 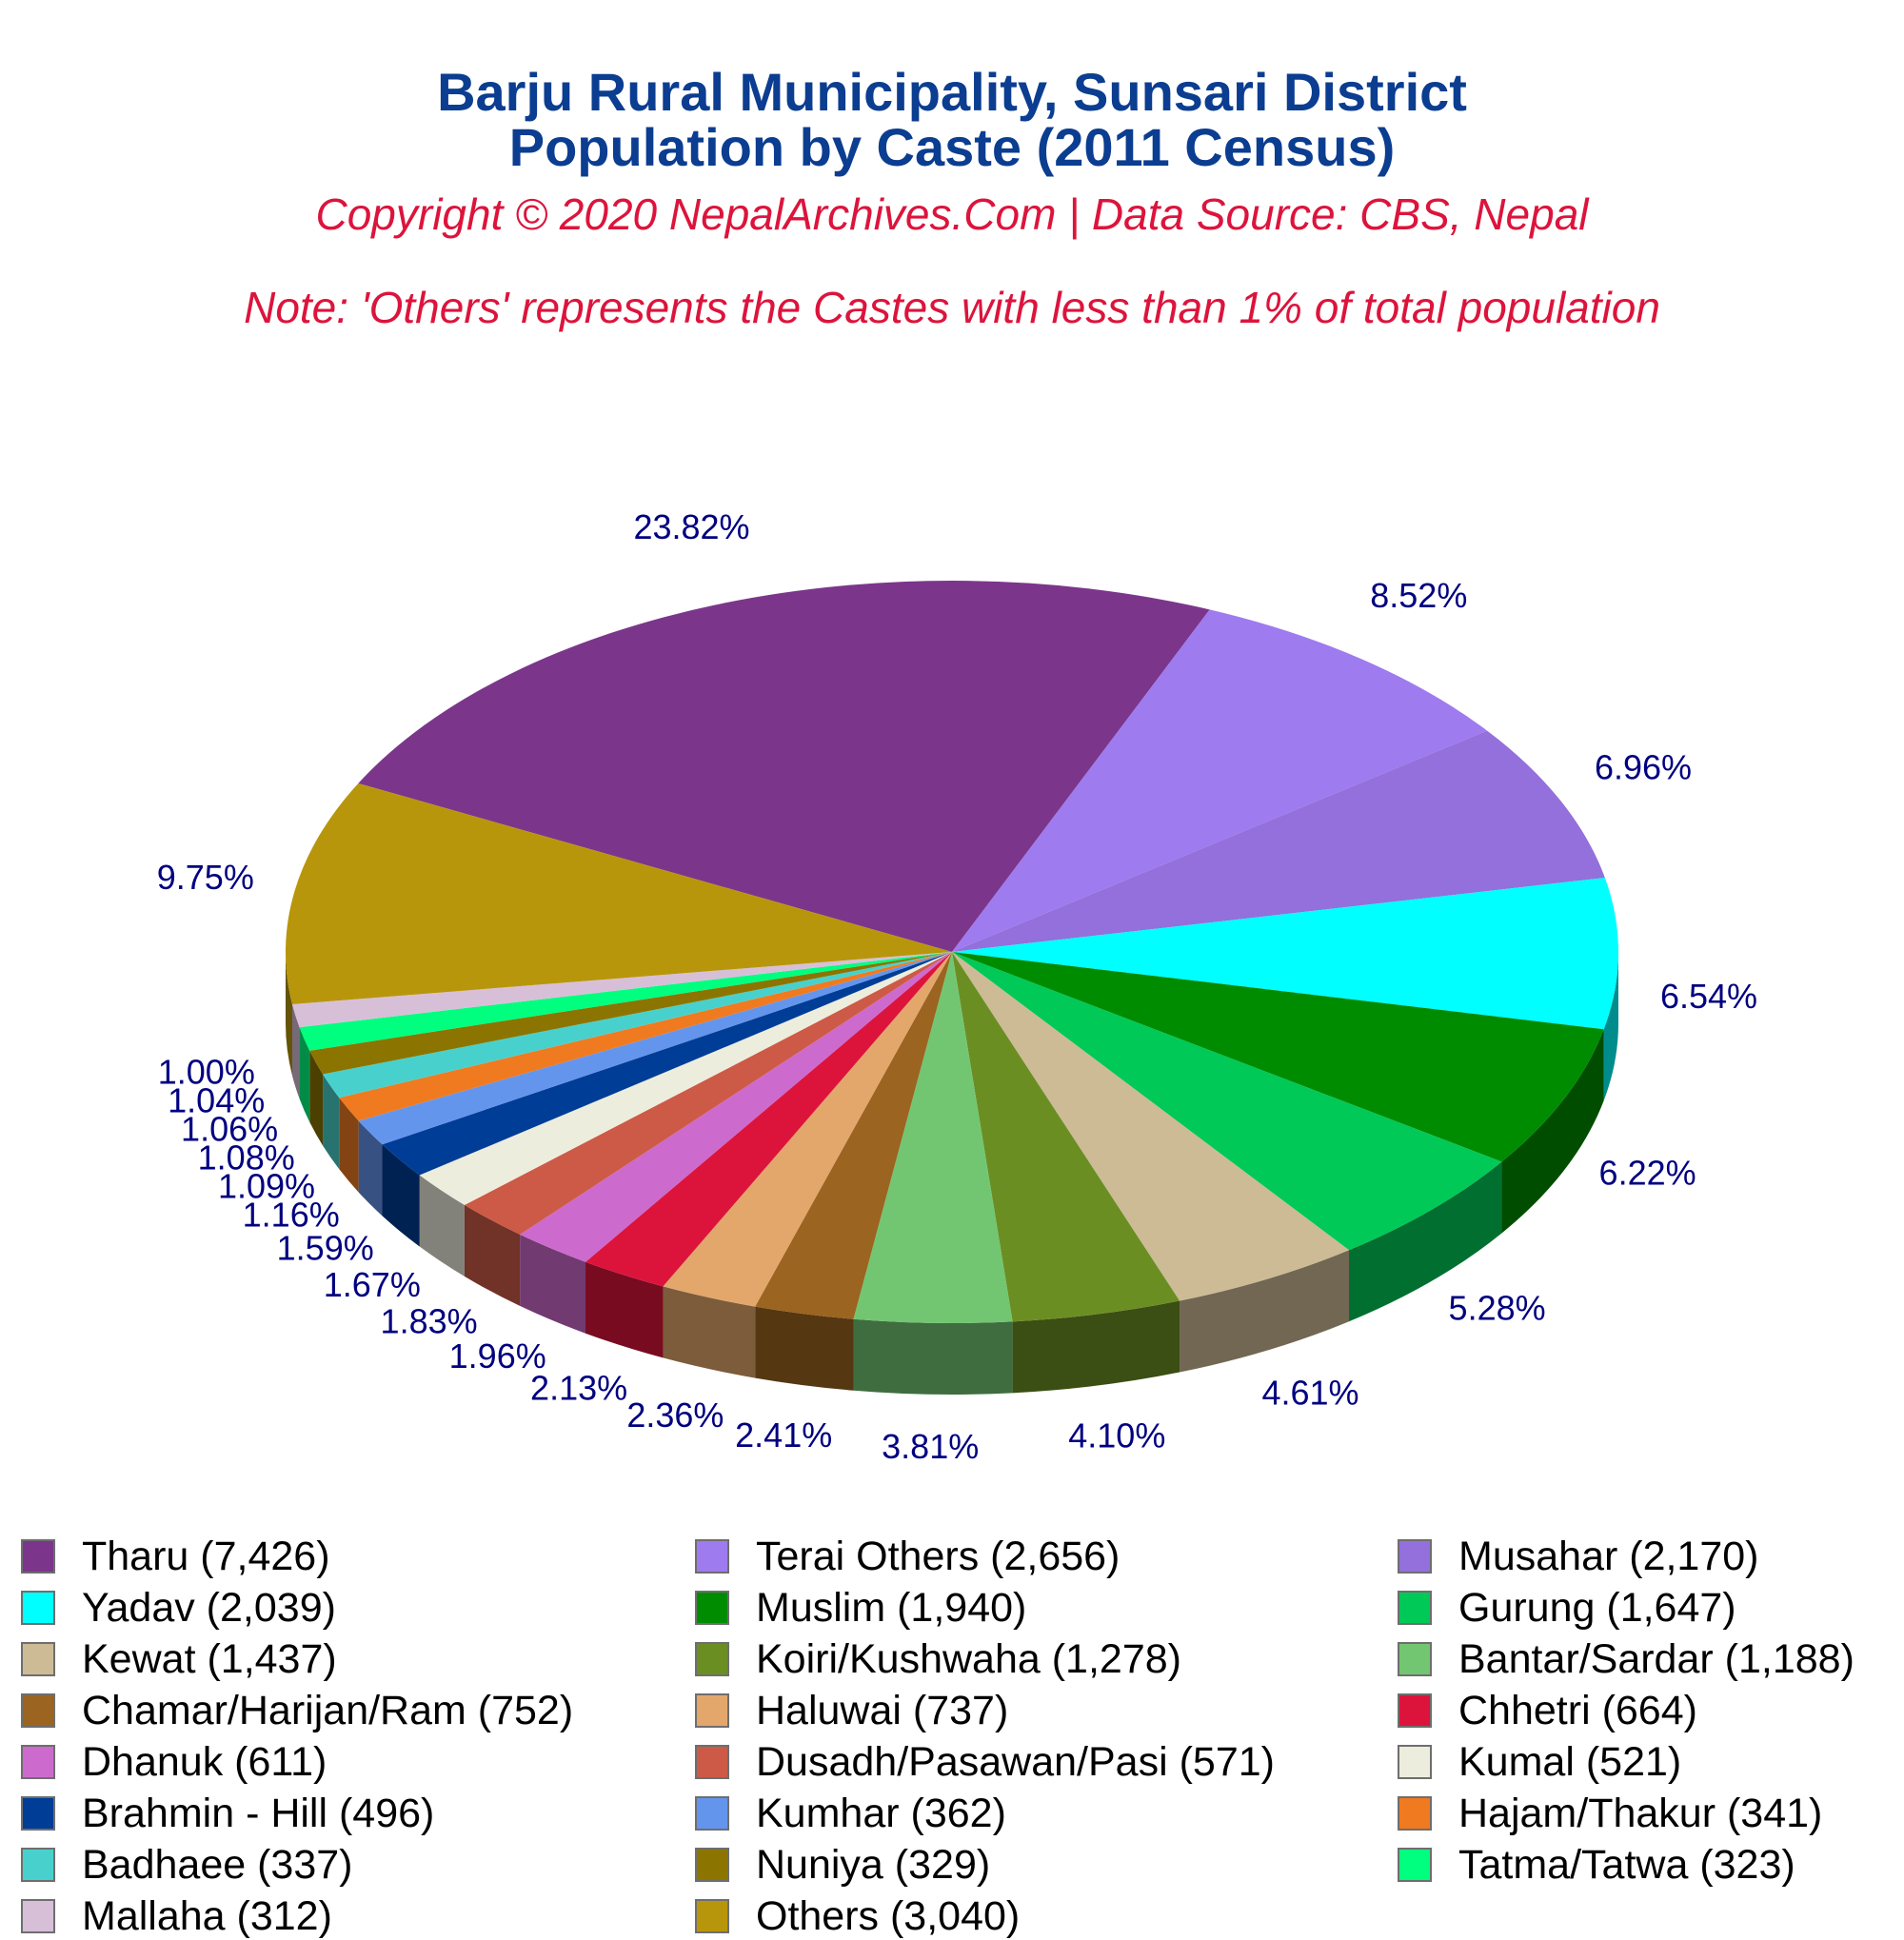 I want to click on slice-side-yadav, so click(x=1610, y=1026).